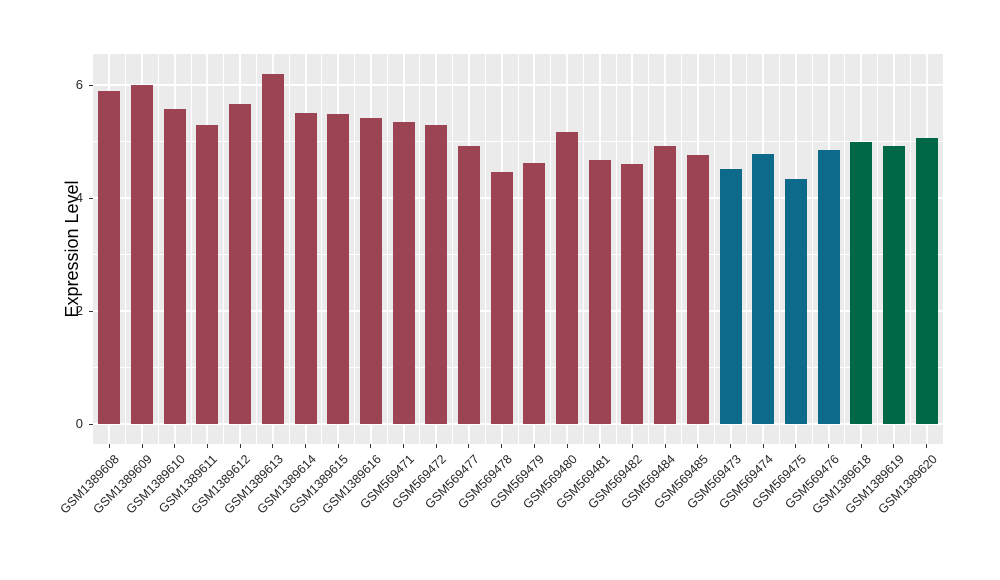 This screenshot has height=580, width=1000. I want to click on bar-GSM1389620, so click(926, 281).